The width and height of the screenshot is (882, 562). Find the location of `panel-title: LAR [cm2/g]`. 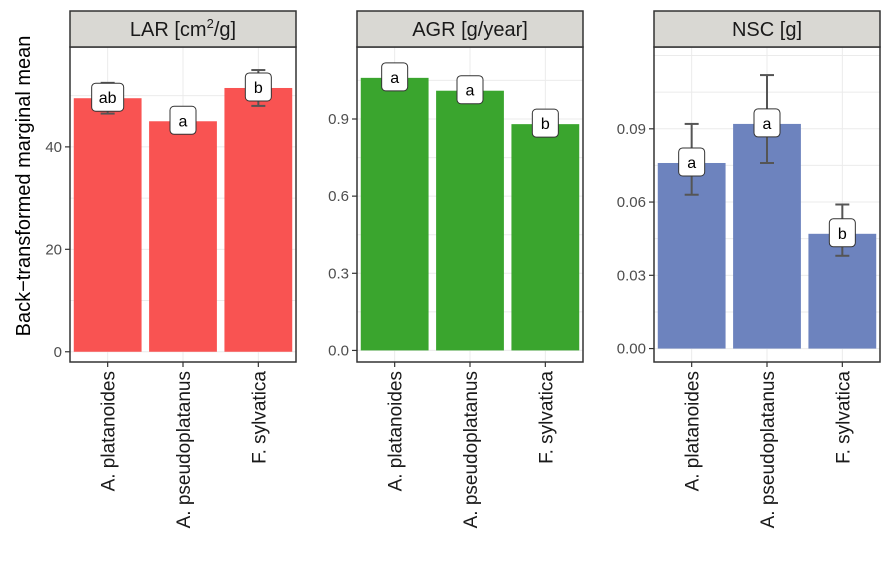

panel-title: LAR [cm2/g] is located at coordinates (183, 28).